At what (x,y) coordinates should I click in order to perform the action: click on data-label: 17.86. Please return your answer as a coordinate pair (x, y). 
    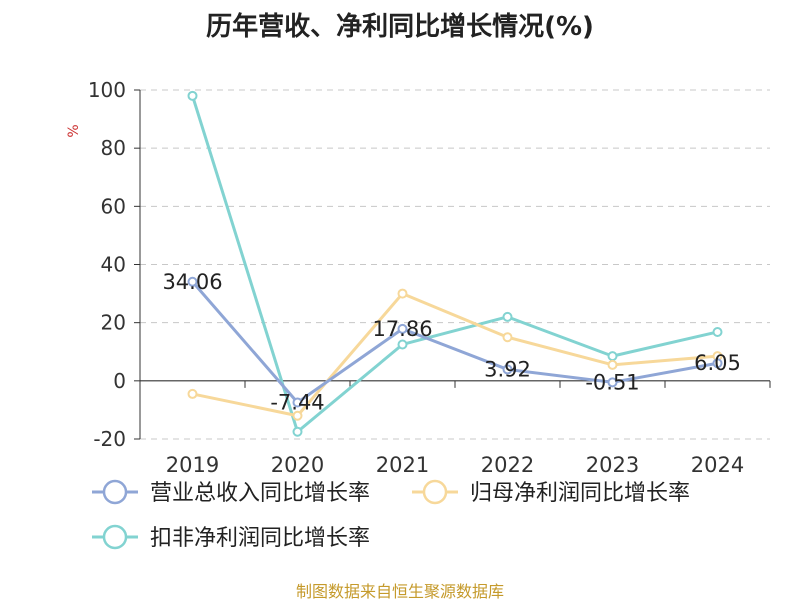
    Looking at the image, I should click on (402, 329).